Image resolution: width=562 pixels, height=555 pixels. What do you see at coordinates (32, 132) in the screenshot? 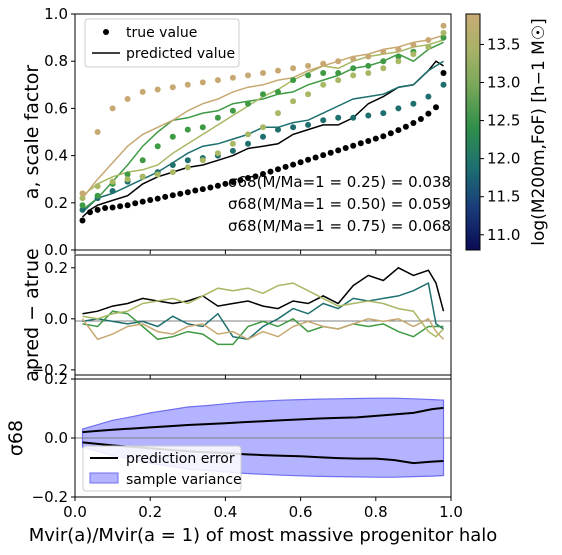
I see `top-y-axis-label: a, scale factor` at bounding box center [32, 132].